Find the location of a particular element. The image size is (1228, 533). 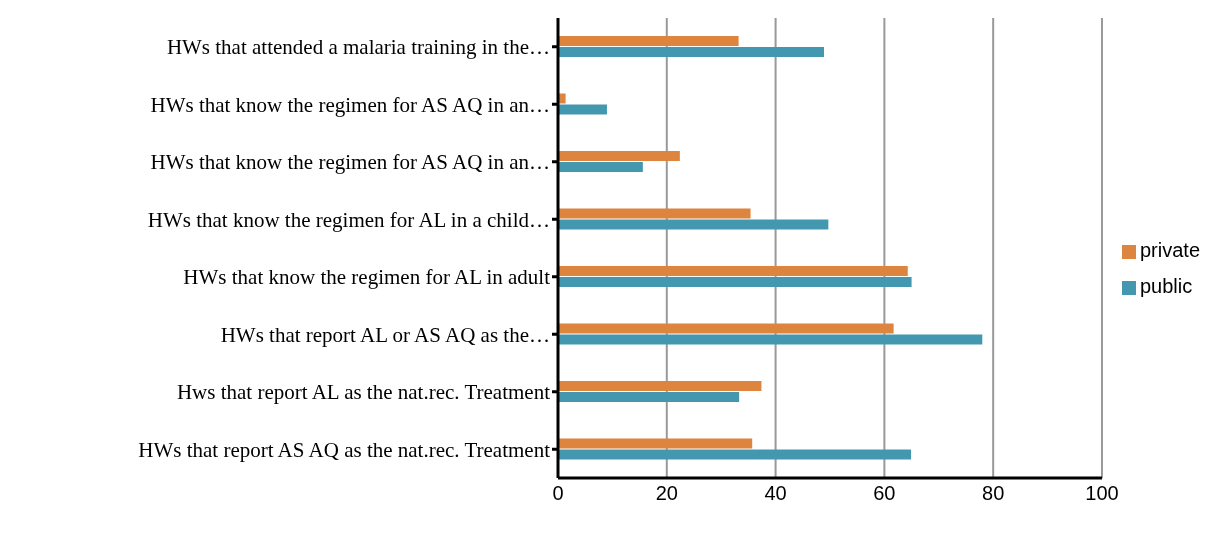

x-tick-label: 40 is located at coordinates (775, 493).